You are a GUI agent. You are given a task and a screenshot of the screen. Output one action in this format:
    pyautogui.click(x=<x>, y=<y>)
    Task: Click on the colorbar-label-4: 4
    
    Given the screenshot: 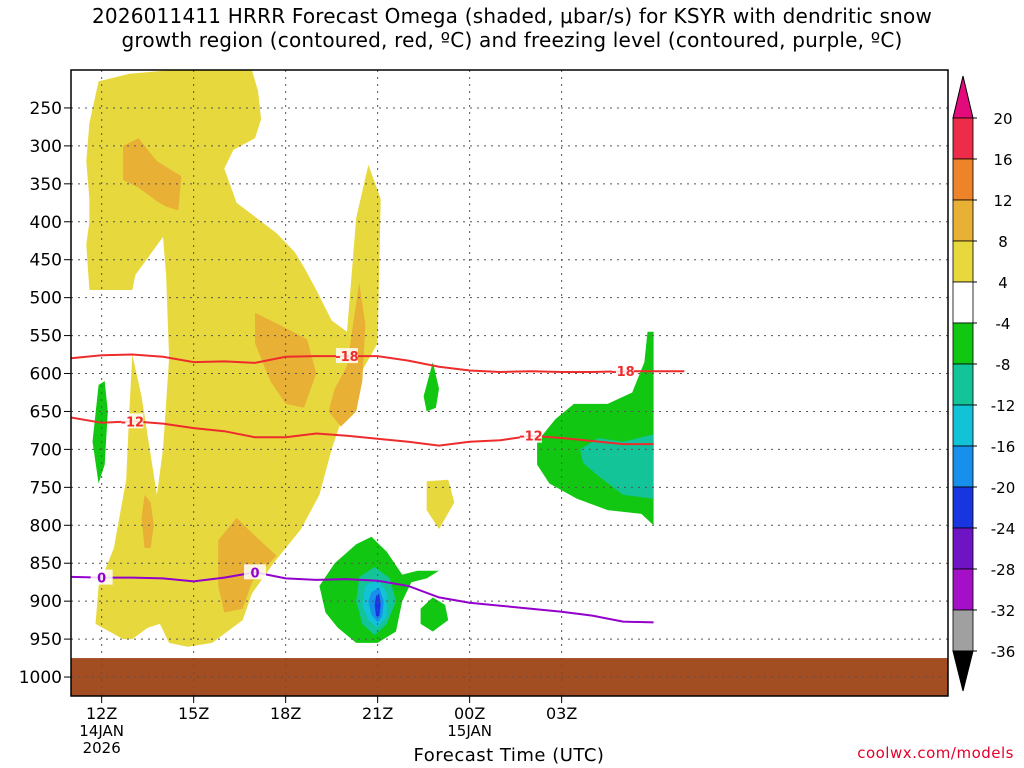 What is the action you would take?
    pyautogui.click(x=1003, y=283)
    